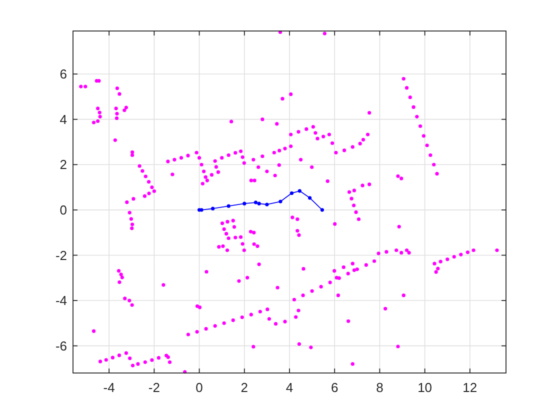  I want to click on x-tick-label: 0, so click(199, 387).